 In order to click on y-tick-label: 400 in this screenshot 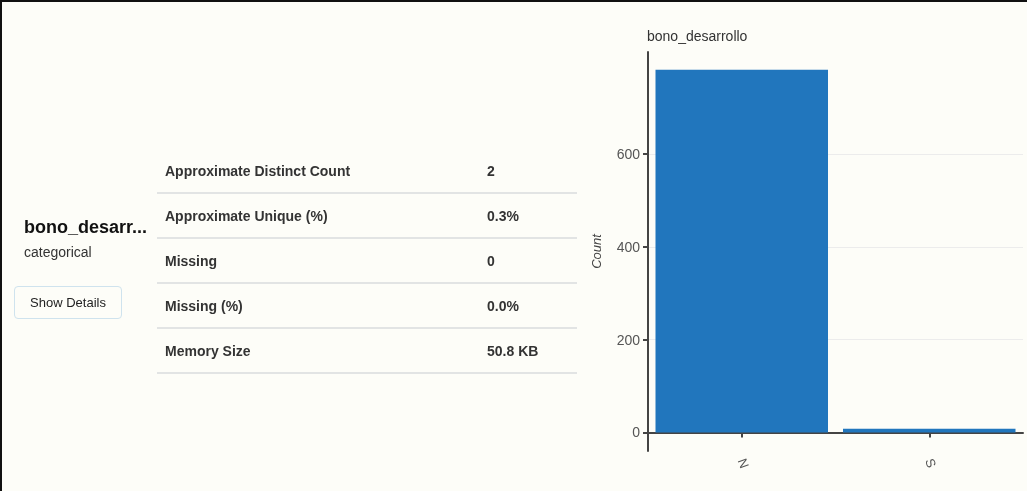, I will do `click(628, 246)`.